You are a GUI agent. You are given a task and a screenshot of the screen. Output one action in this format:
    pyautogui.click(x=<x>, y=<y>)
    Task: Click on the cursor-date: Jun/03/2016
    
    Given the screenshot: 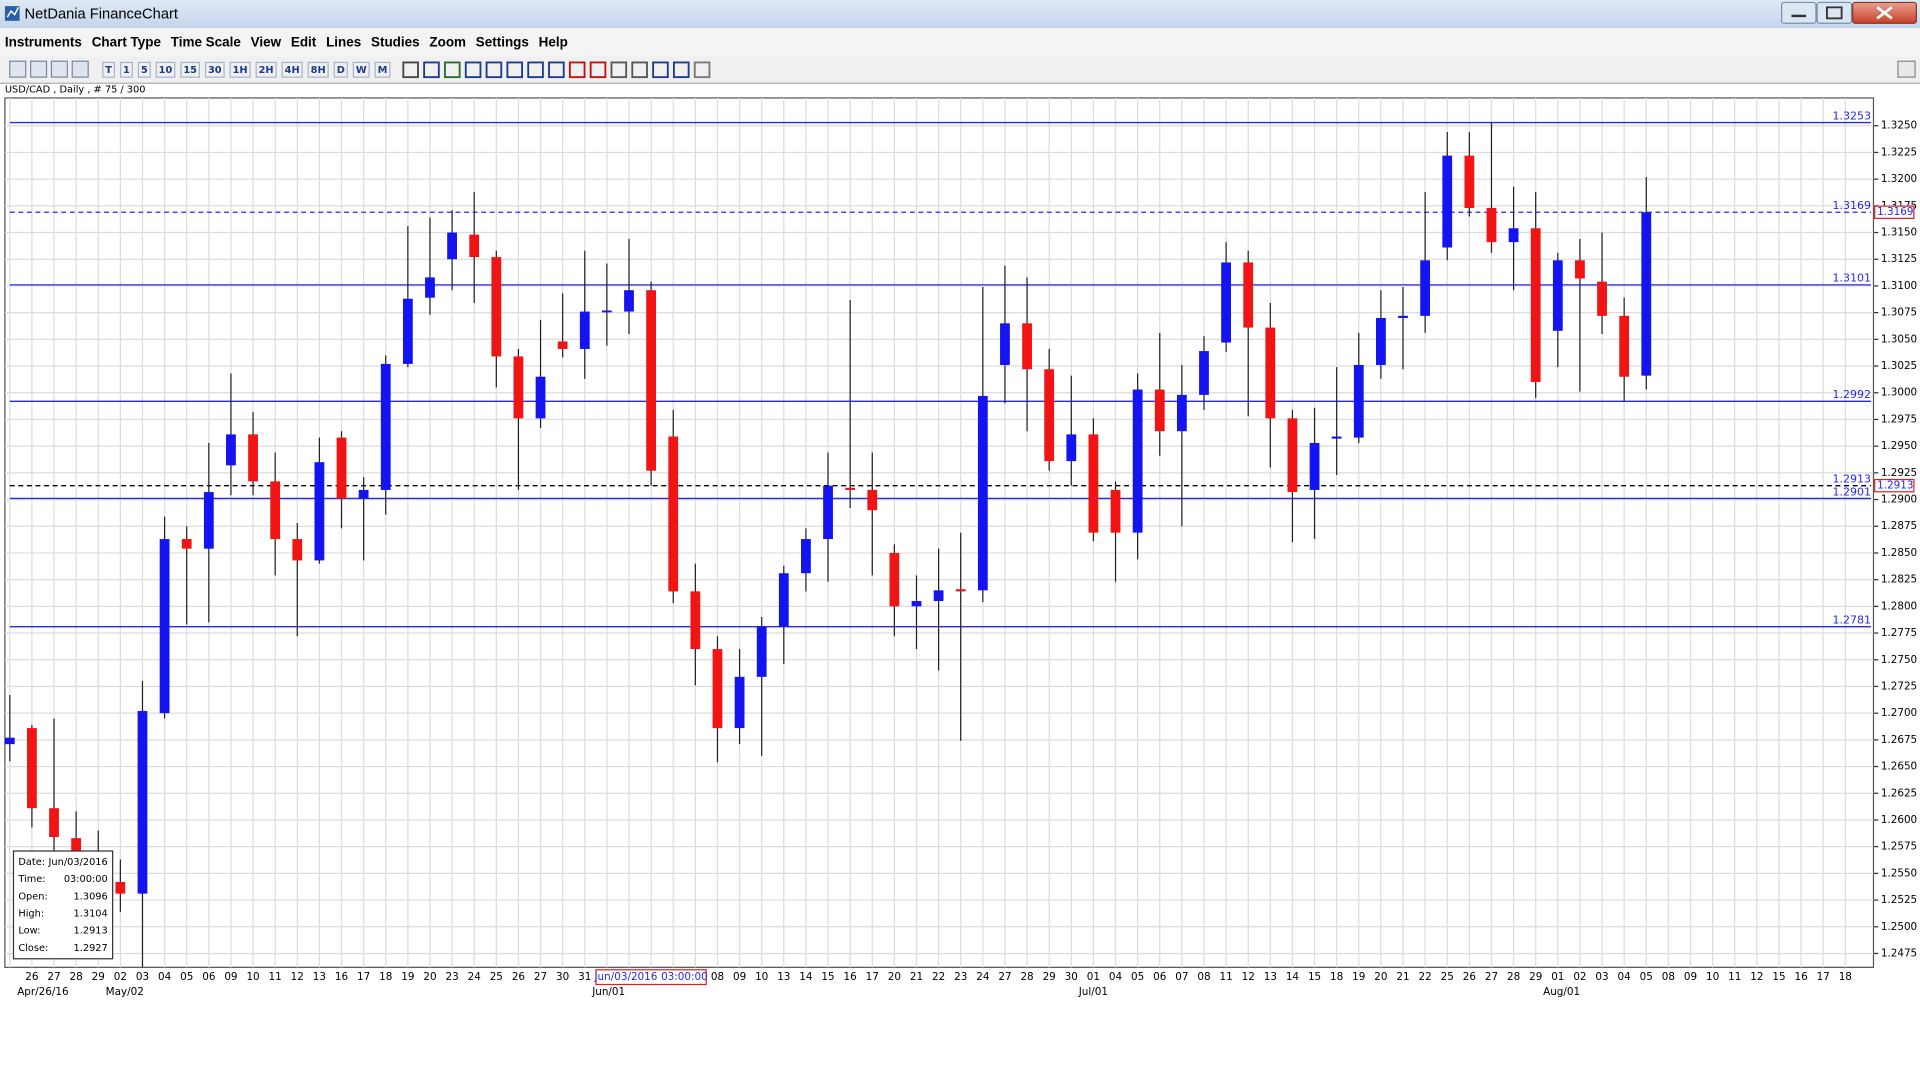 What is the action you would take?
    pyautogui.click(x=625, y=977)
    